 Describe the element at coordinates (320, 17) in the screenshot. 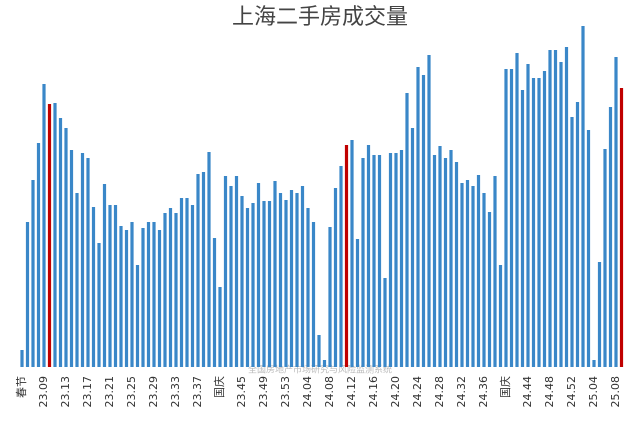

I see `chart-title: 上海二手房成交量` at that location.